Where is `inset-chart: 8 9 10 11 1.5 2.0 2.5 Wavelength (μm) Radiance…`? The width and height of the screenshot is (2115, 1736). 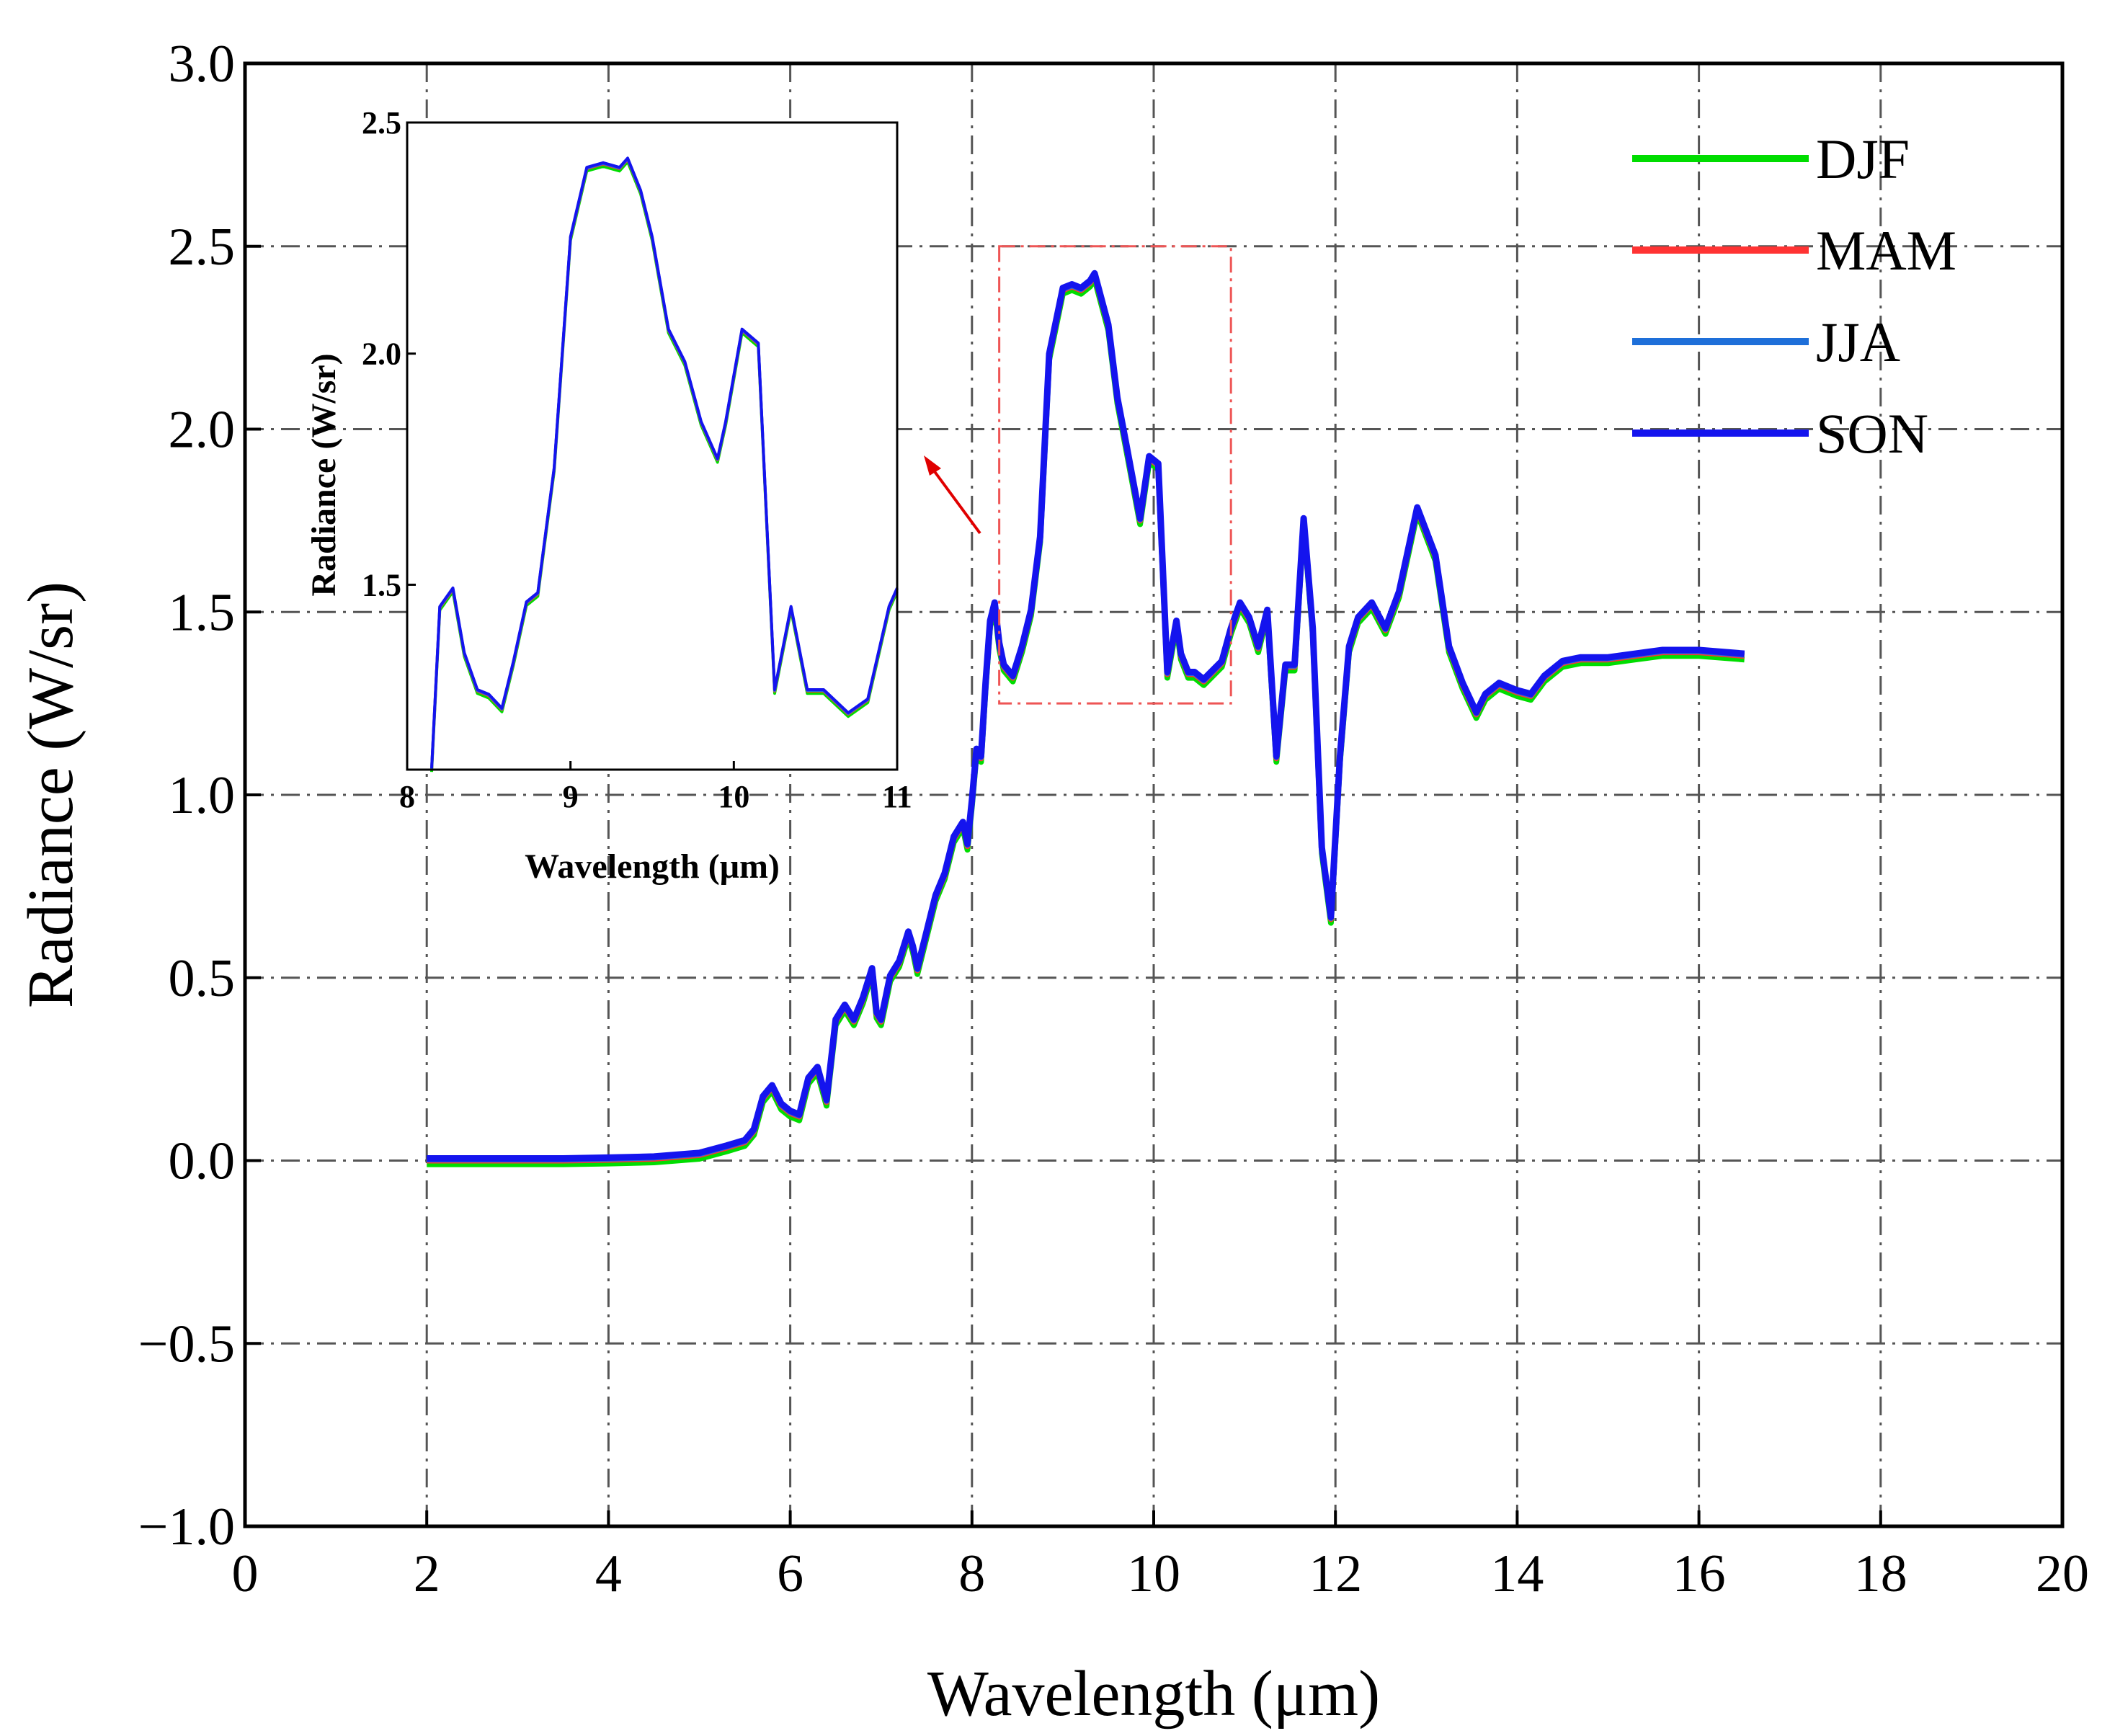
inset-chart: 8 9 10 11 1.5 2.0 2.5 Wavelength (μm) Radiance… is located at coordinates (608, 496).